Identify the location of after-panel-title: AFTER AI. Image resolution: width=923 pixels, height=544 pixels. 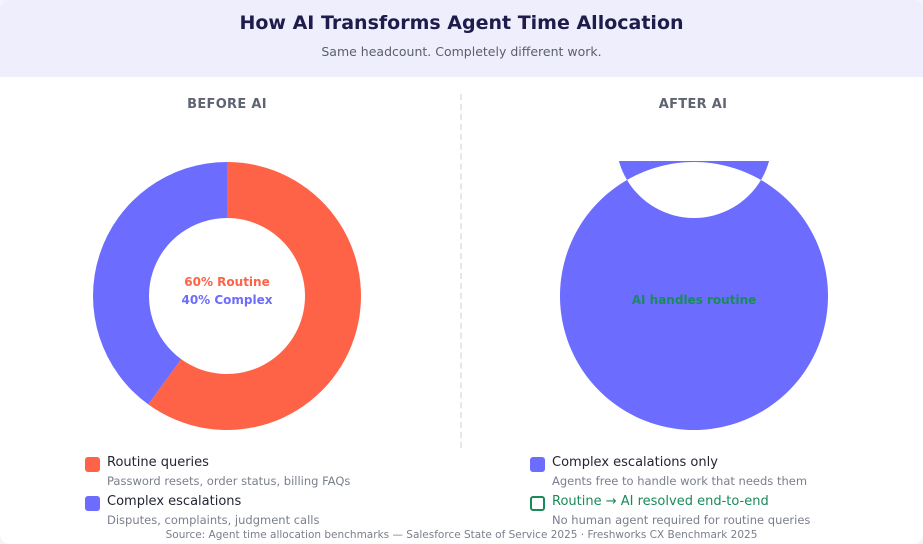
(693, 104).